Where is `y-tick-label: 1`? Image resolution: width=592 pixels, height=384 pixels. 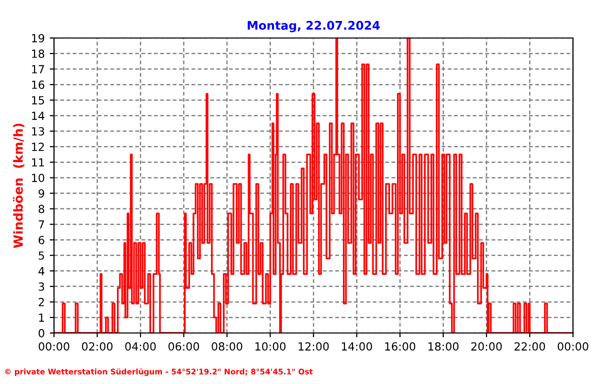 y-tick-label: 1 is located at coordinates (41, 318).